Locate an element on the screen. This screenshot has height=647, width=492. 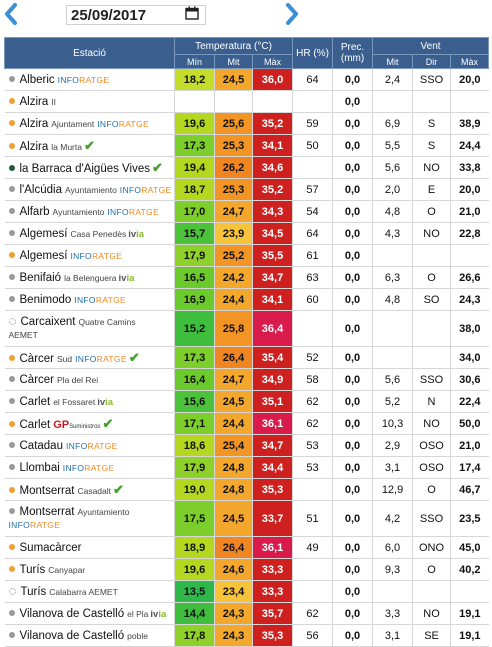
station-type-icon is located at coordinates (11, 401).